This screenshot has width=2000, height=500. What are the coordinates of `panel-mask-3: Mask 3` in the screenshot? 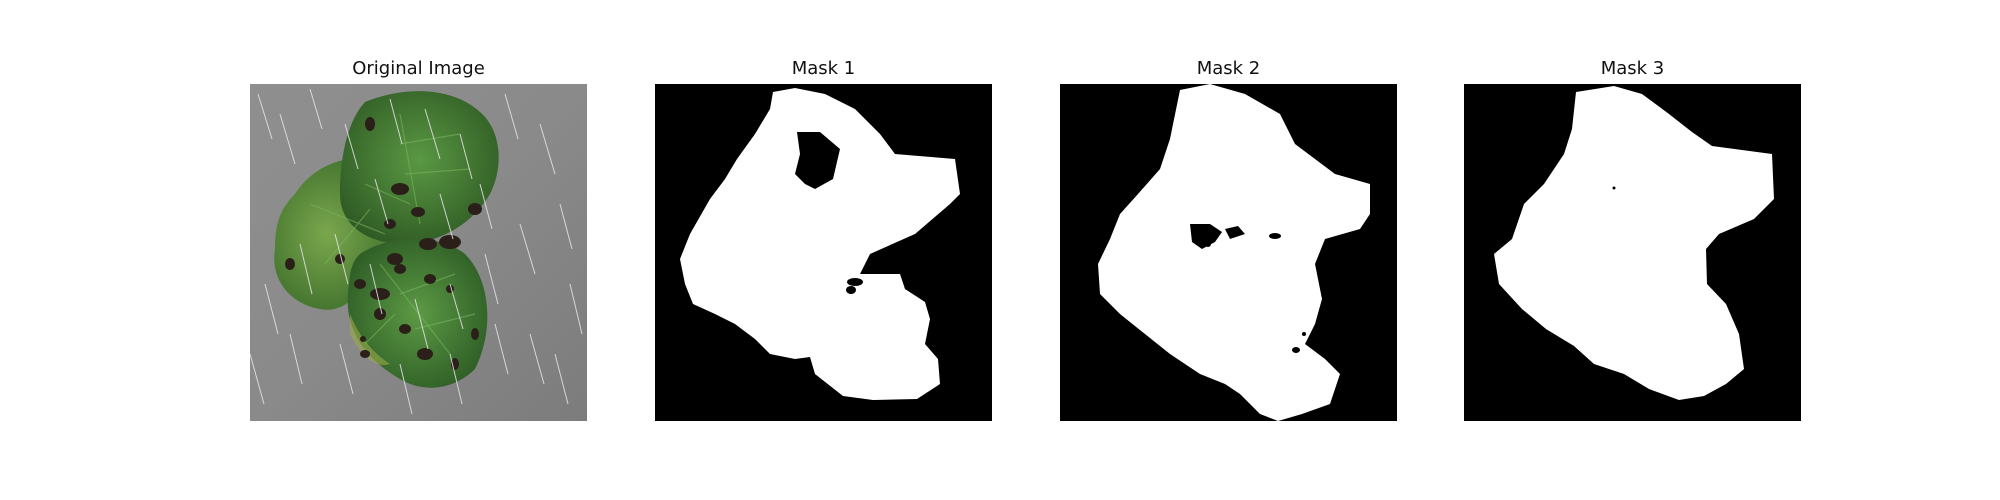 It's located at (1632, 240).